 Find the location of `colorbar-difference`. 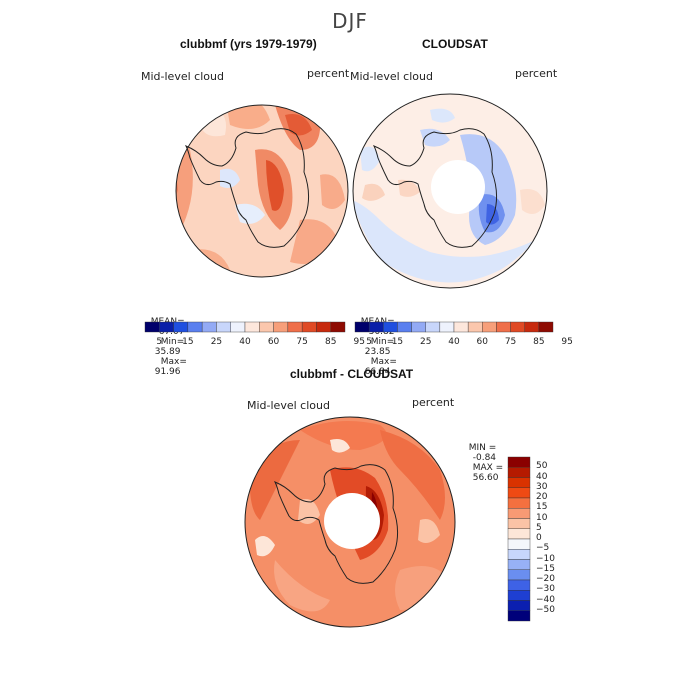

colorbar-difference is located at coordinates (519, 539).